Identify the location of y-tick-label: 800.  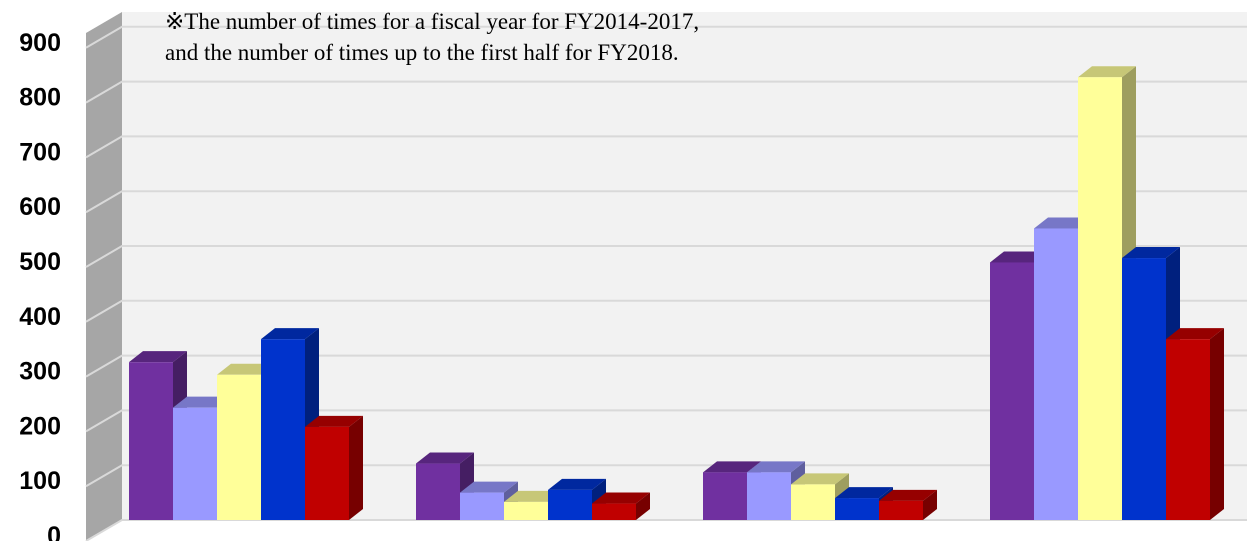
(40, 98).